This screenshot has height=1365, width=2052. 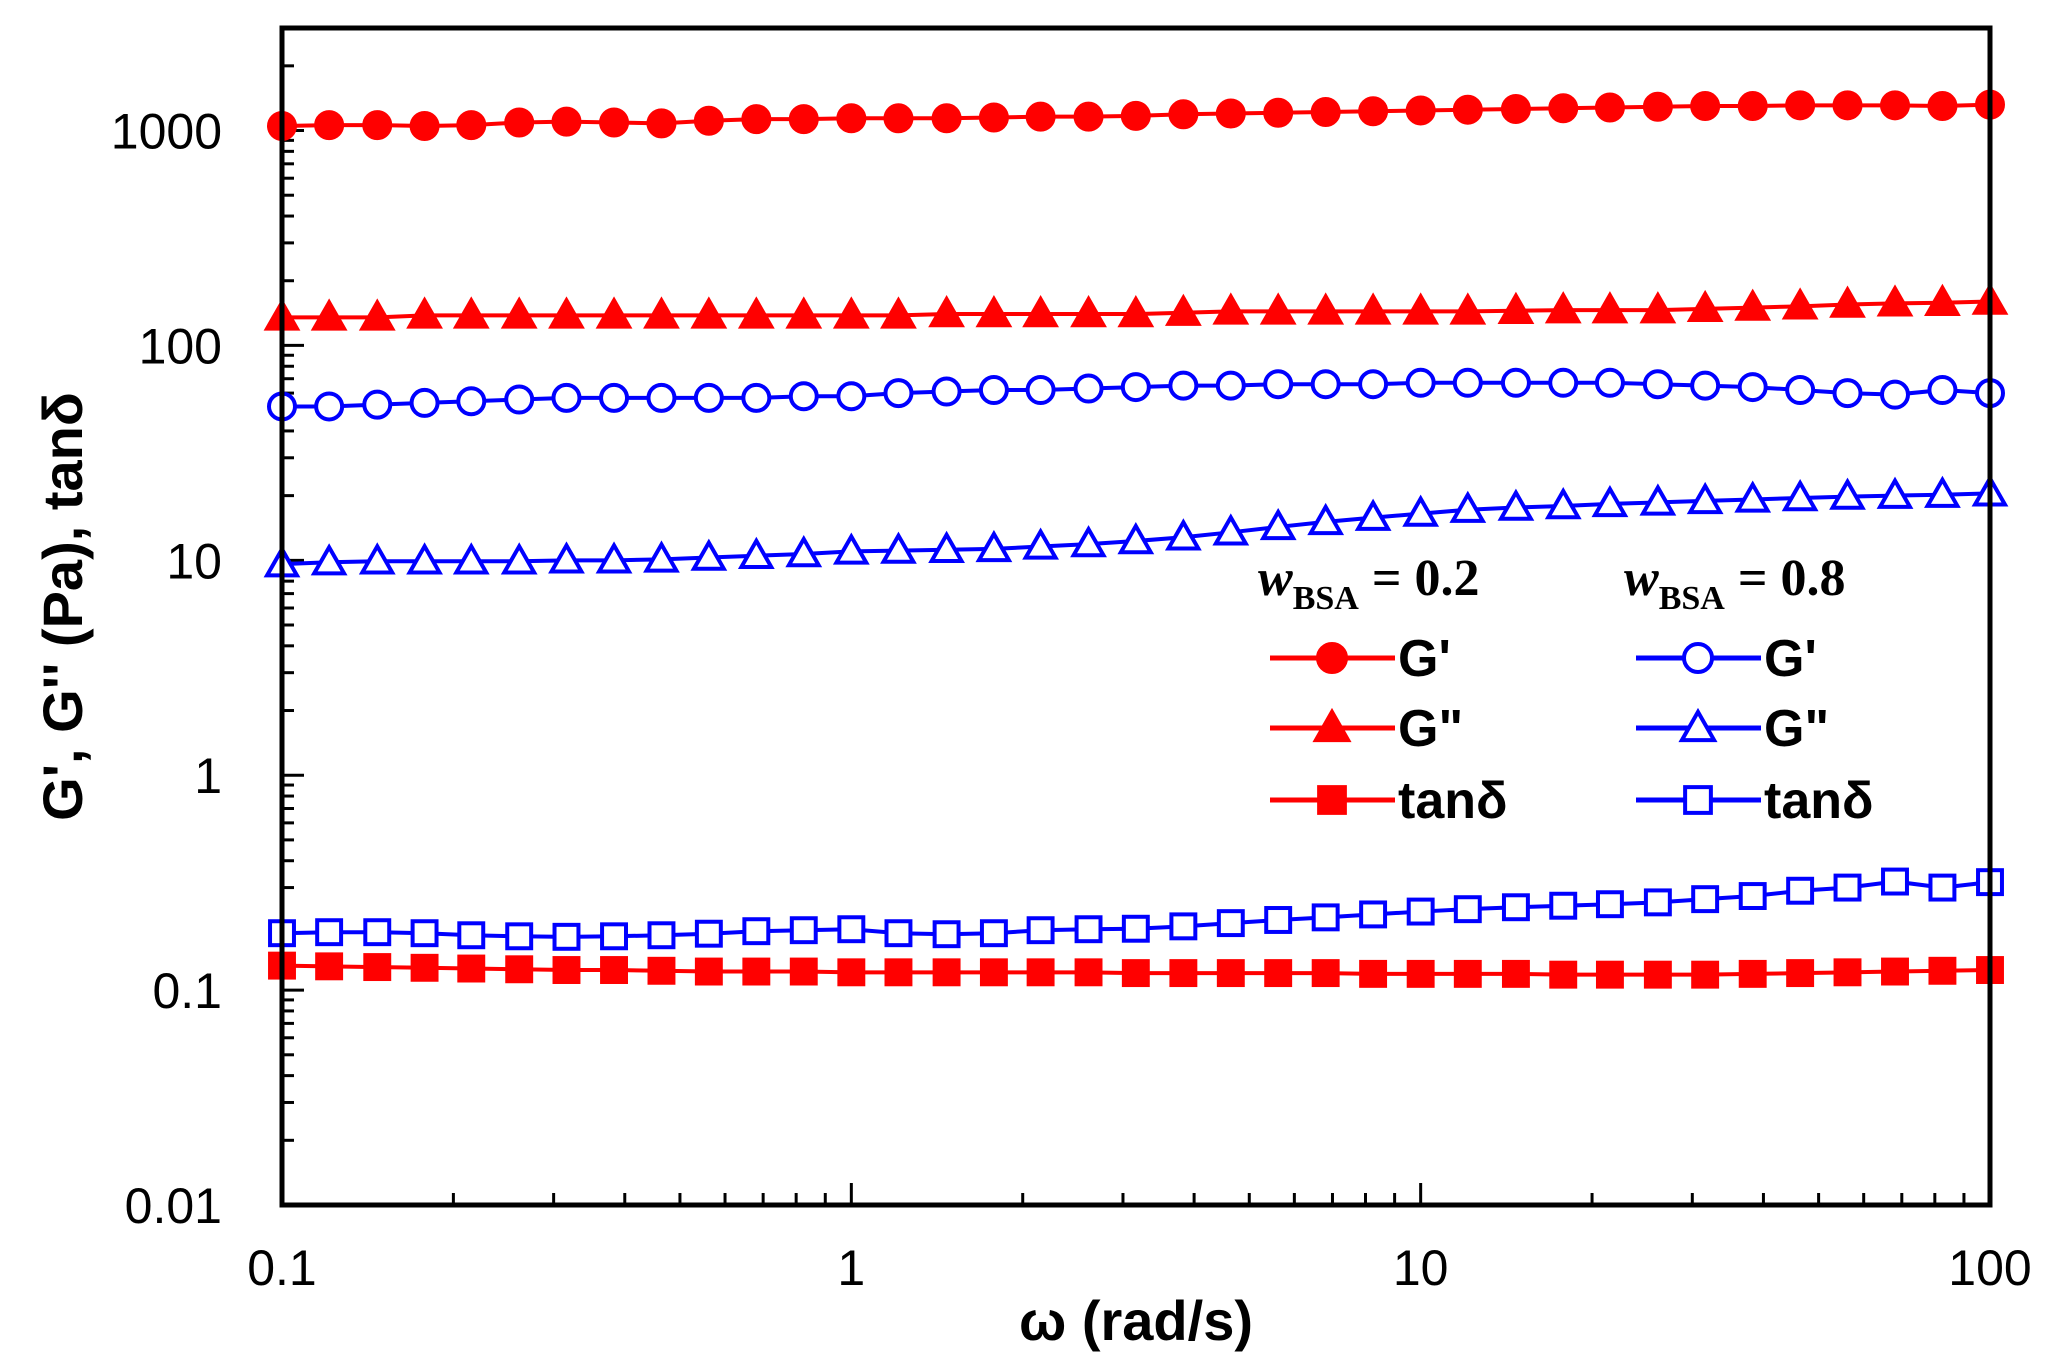 What do you see at coordinates (1389, 801) in the screenshot?
I see `legend-item: tanδ` at bounding box center [1389, 801].